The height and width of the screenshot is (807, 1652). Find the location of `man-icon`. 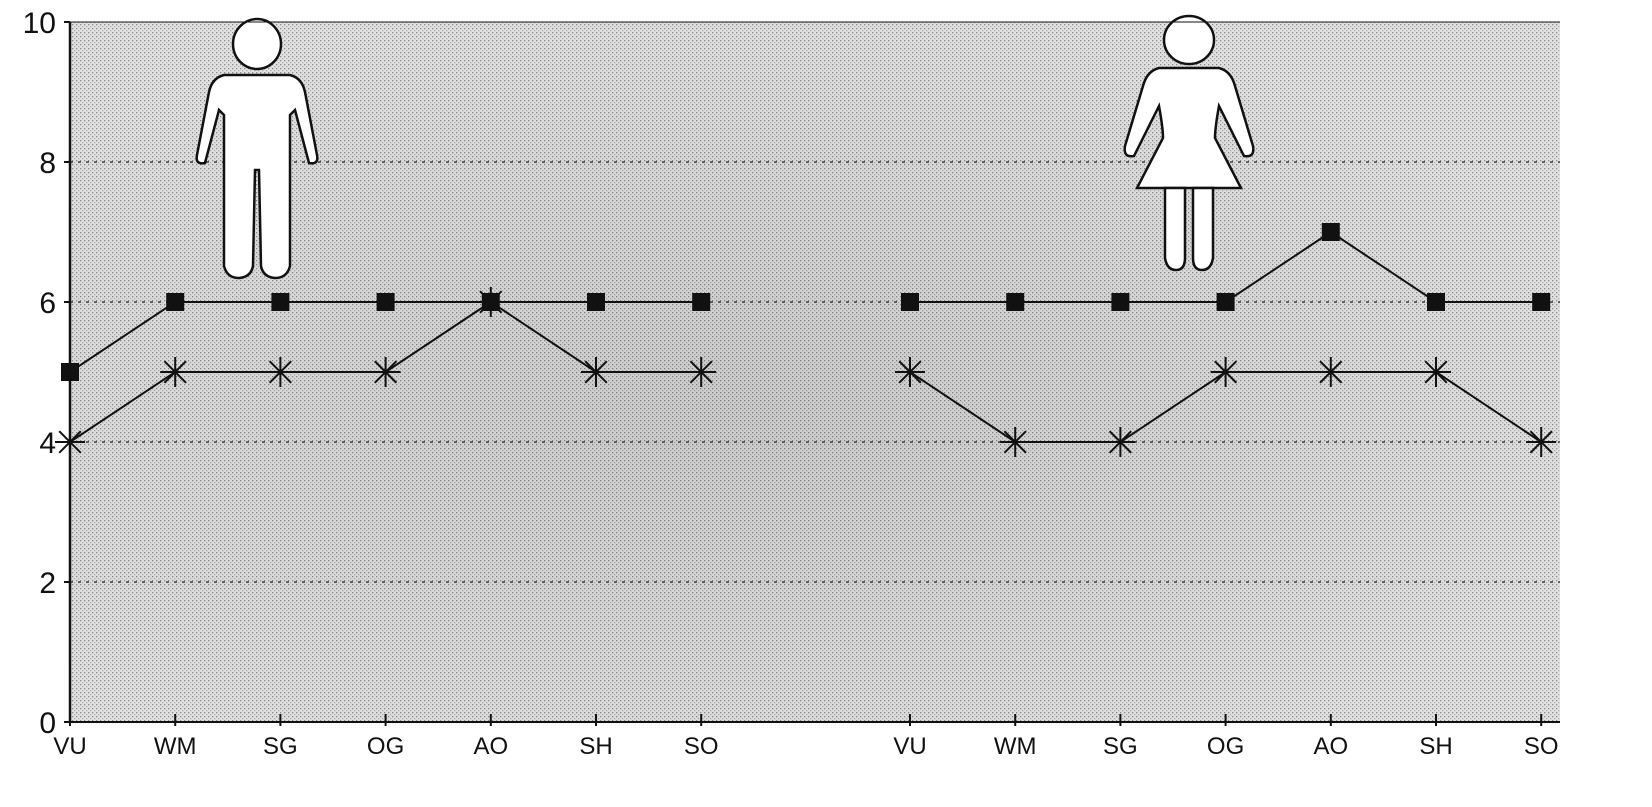

man-icon is located at coordinates (257, 148).